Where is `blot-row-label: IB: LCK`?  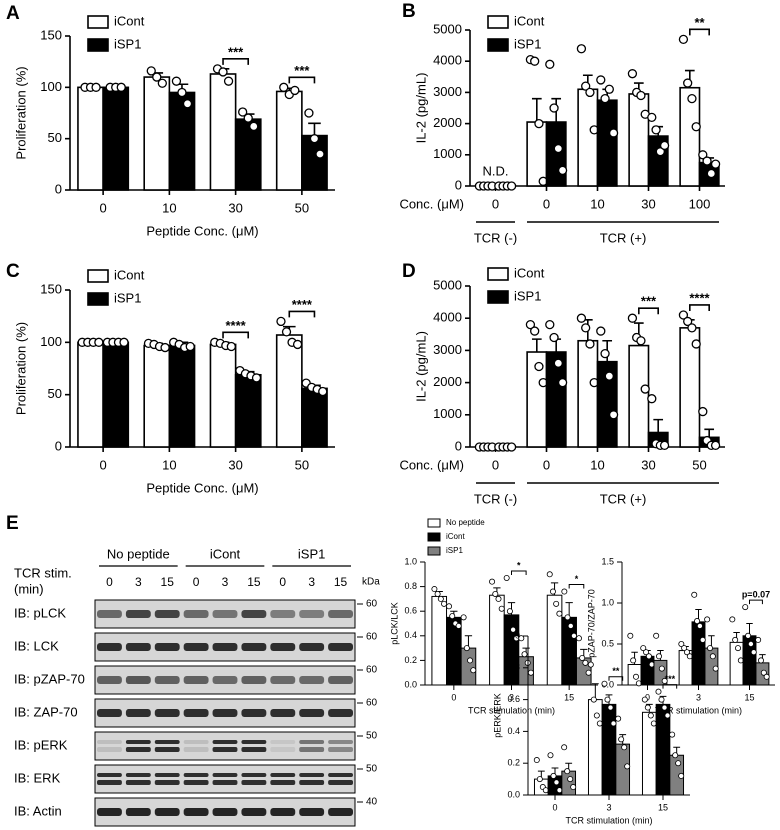 blot-row-label: IB: LCK is located at coordinates (36, 645).